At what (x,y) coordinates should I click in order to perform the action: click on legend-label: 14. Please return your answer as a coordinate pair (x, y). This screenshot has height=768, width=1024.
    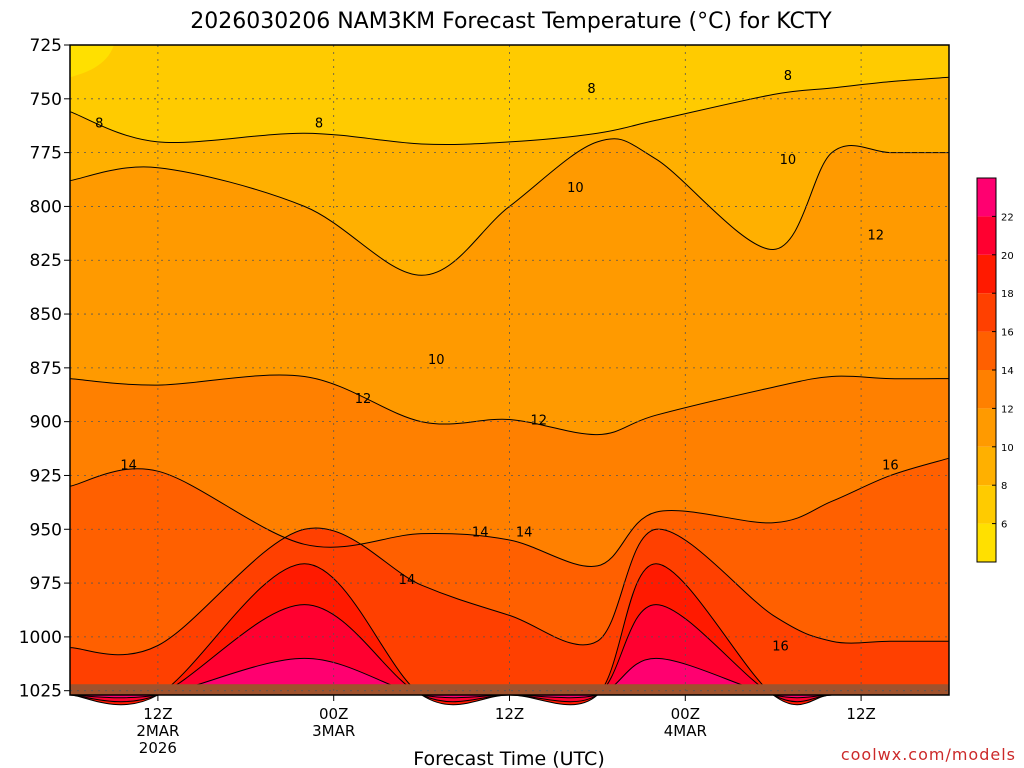
    Looking at the image, I should click on (1007, 371).